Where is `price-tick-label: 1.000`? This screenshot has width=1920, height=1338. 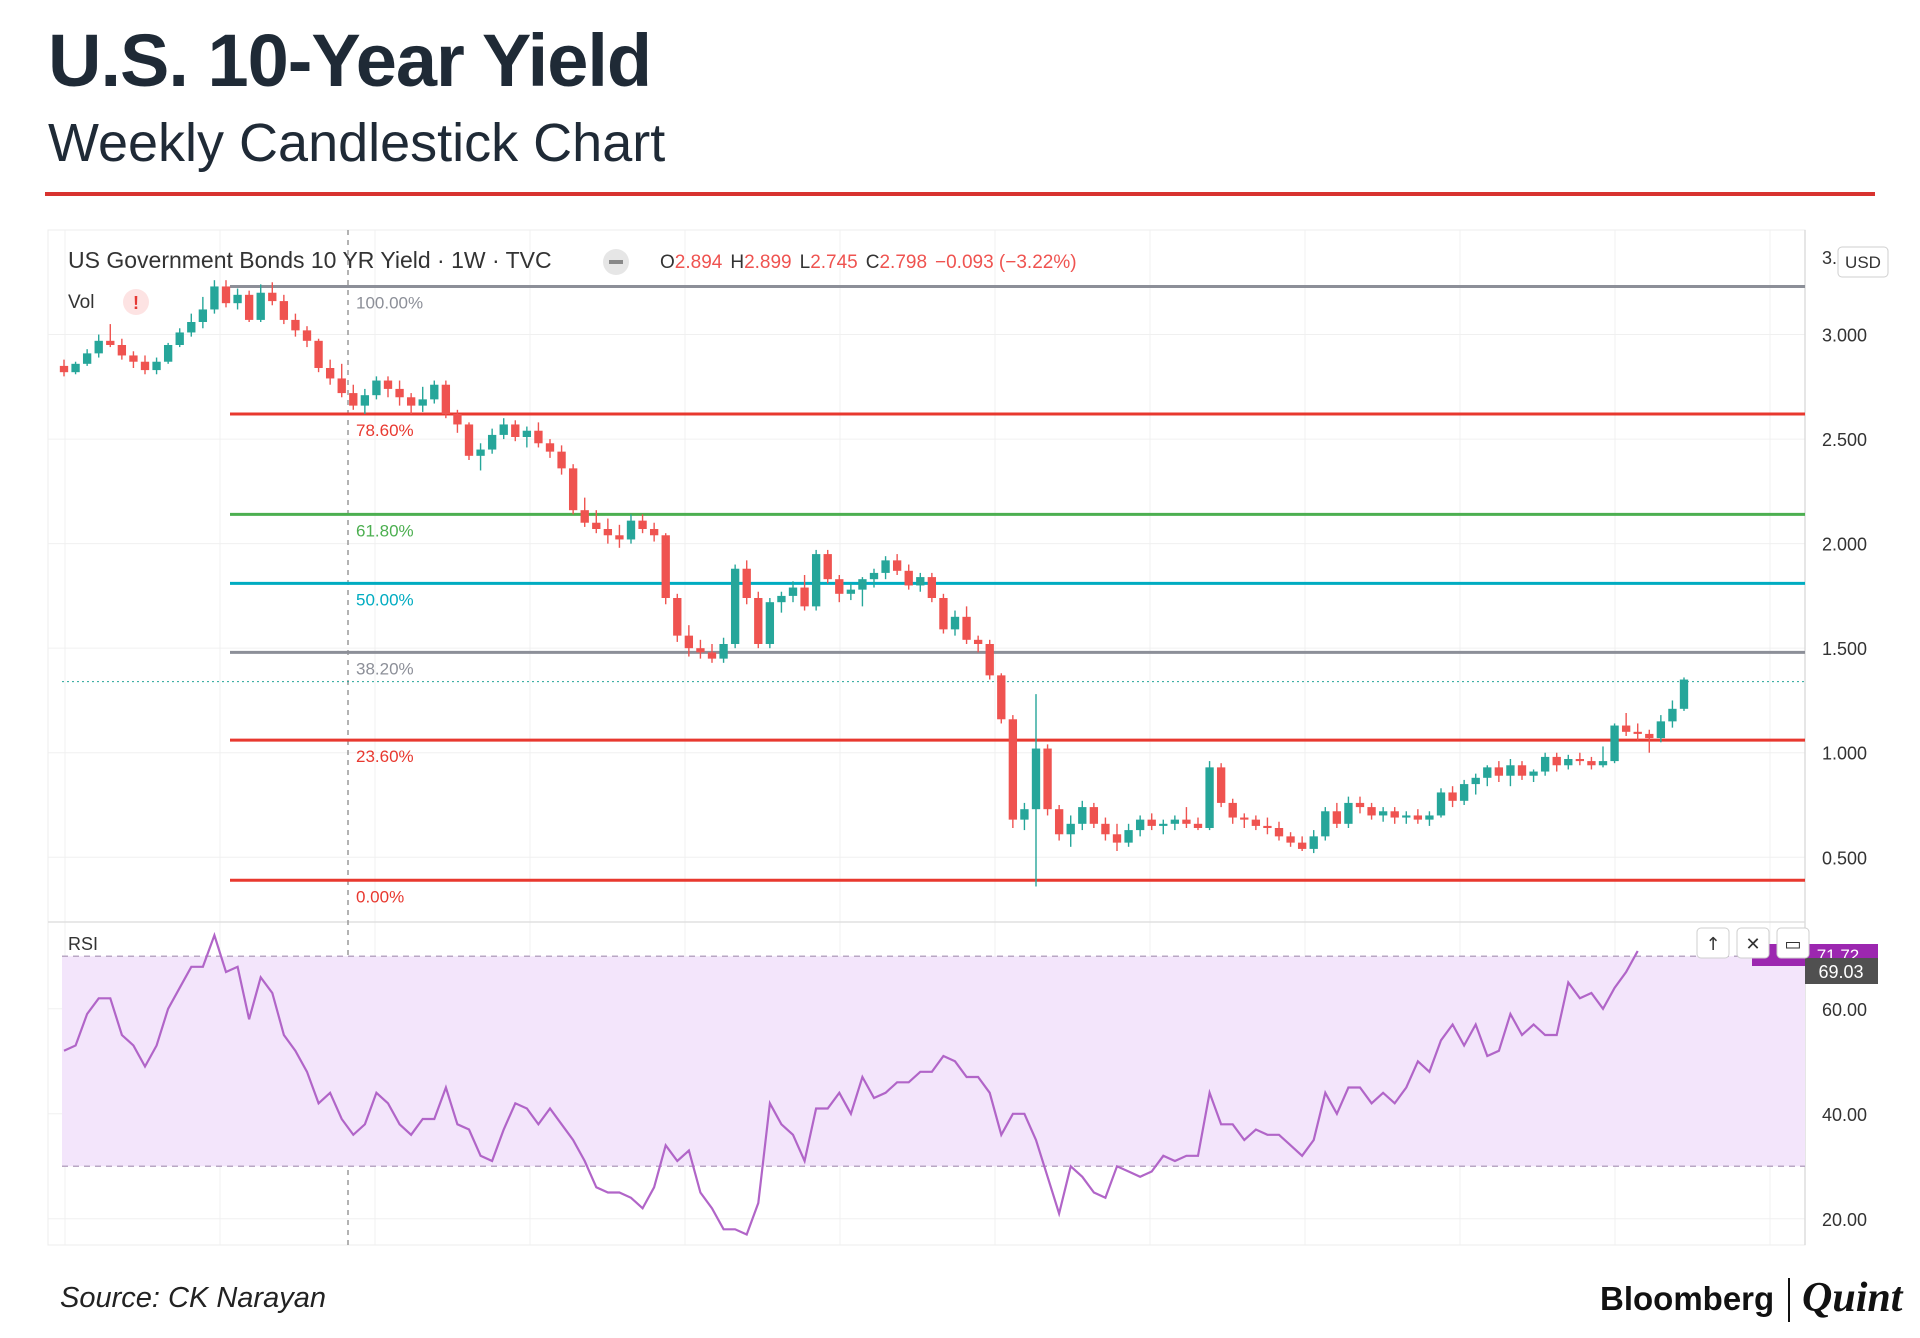
price-tick-label: 1.000 is located at coordinates (1844, 754).